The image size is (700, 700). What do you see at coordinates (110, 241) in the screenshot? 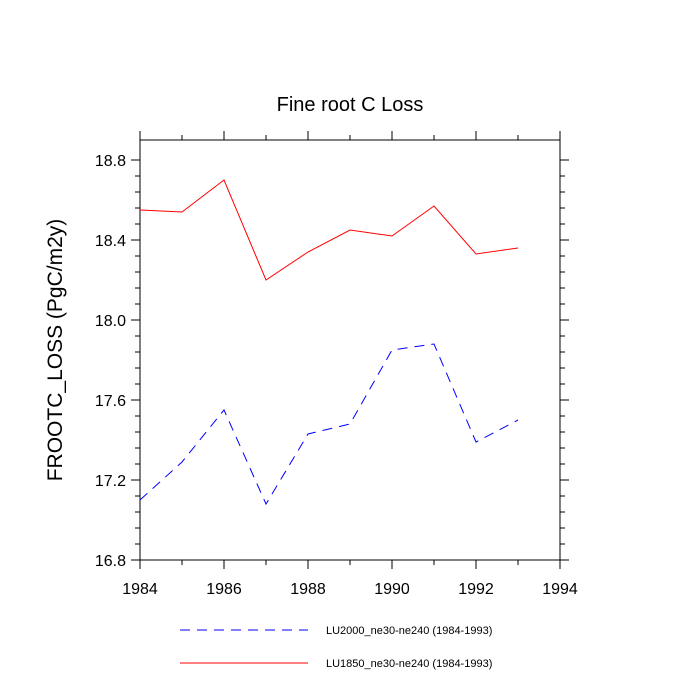
I see `y-tick-label: 18.4` at bounding box center [110, 241].